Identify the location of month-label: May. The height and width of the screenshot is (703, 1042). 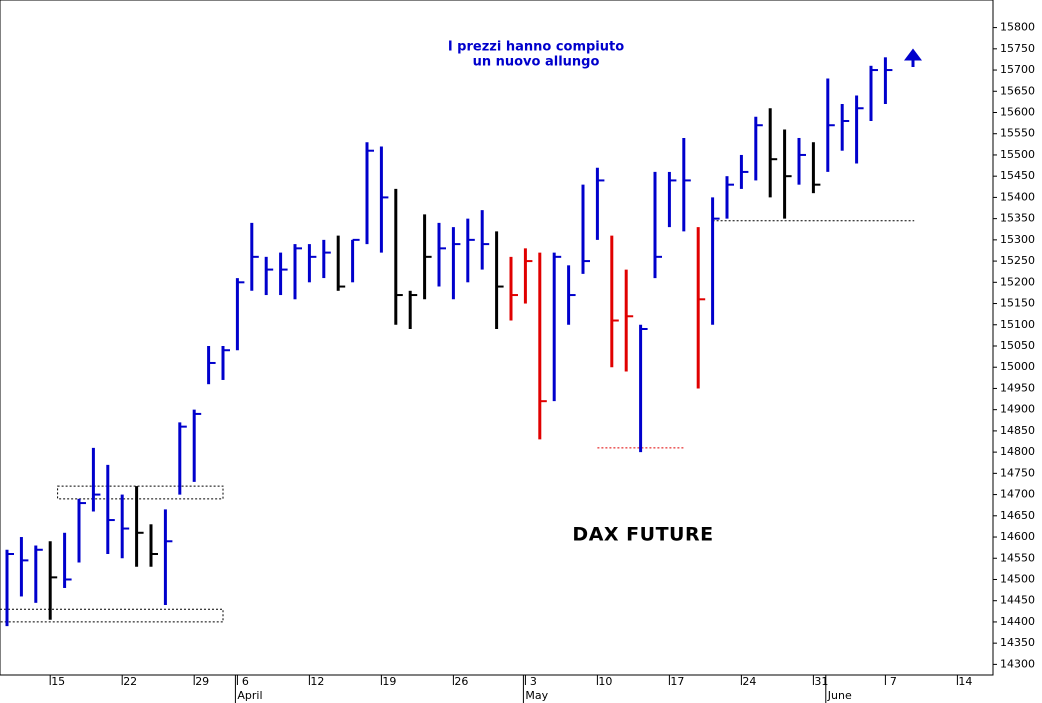
(536, 695).